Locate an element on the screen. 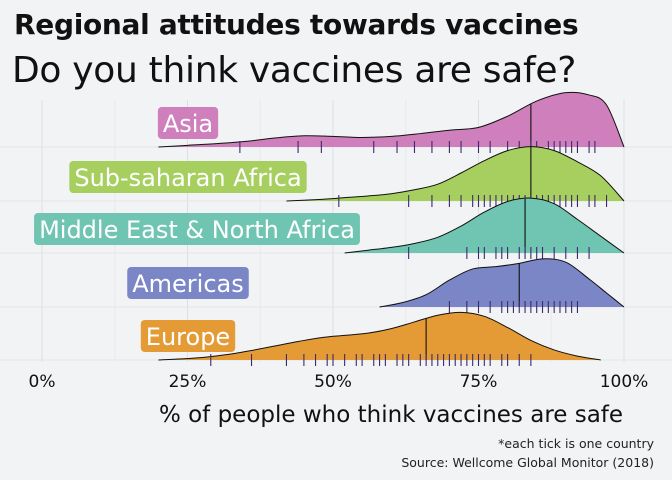  label-text: Middle East & North Africa is located at coordinates (197, 230).